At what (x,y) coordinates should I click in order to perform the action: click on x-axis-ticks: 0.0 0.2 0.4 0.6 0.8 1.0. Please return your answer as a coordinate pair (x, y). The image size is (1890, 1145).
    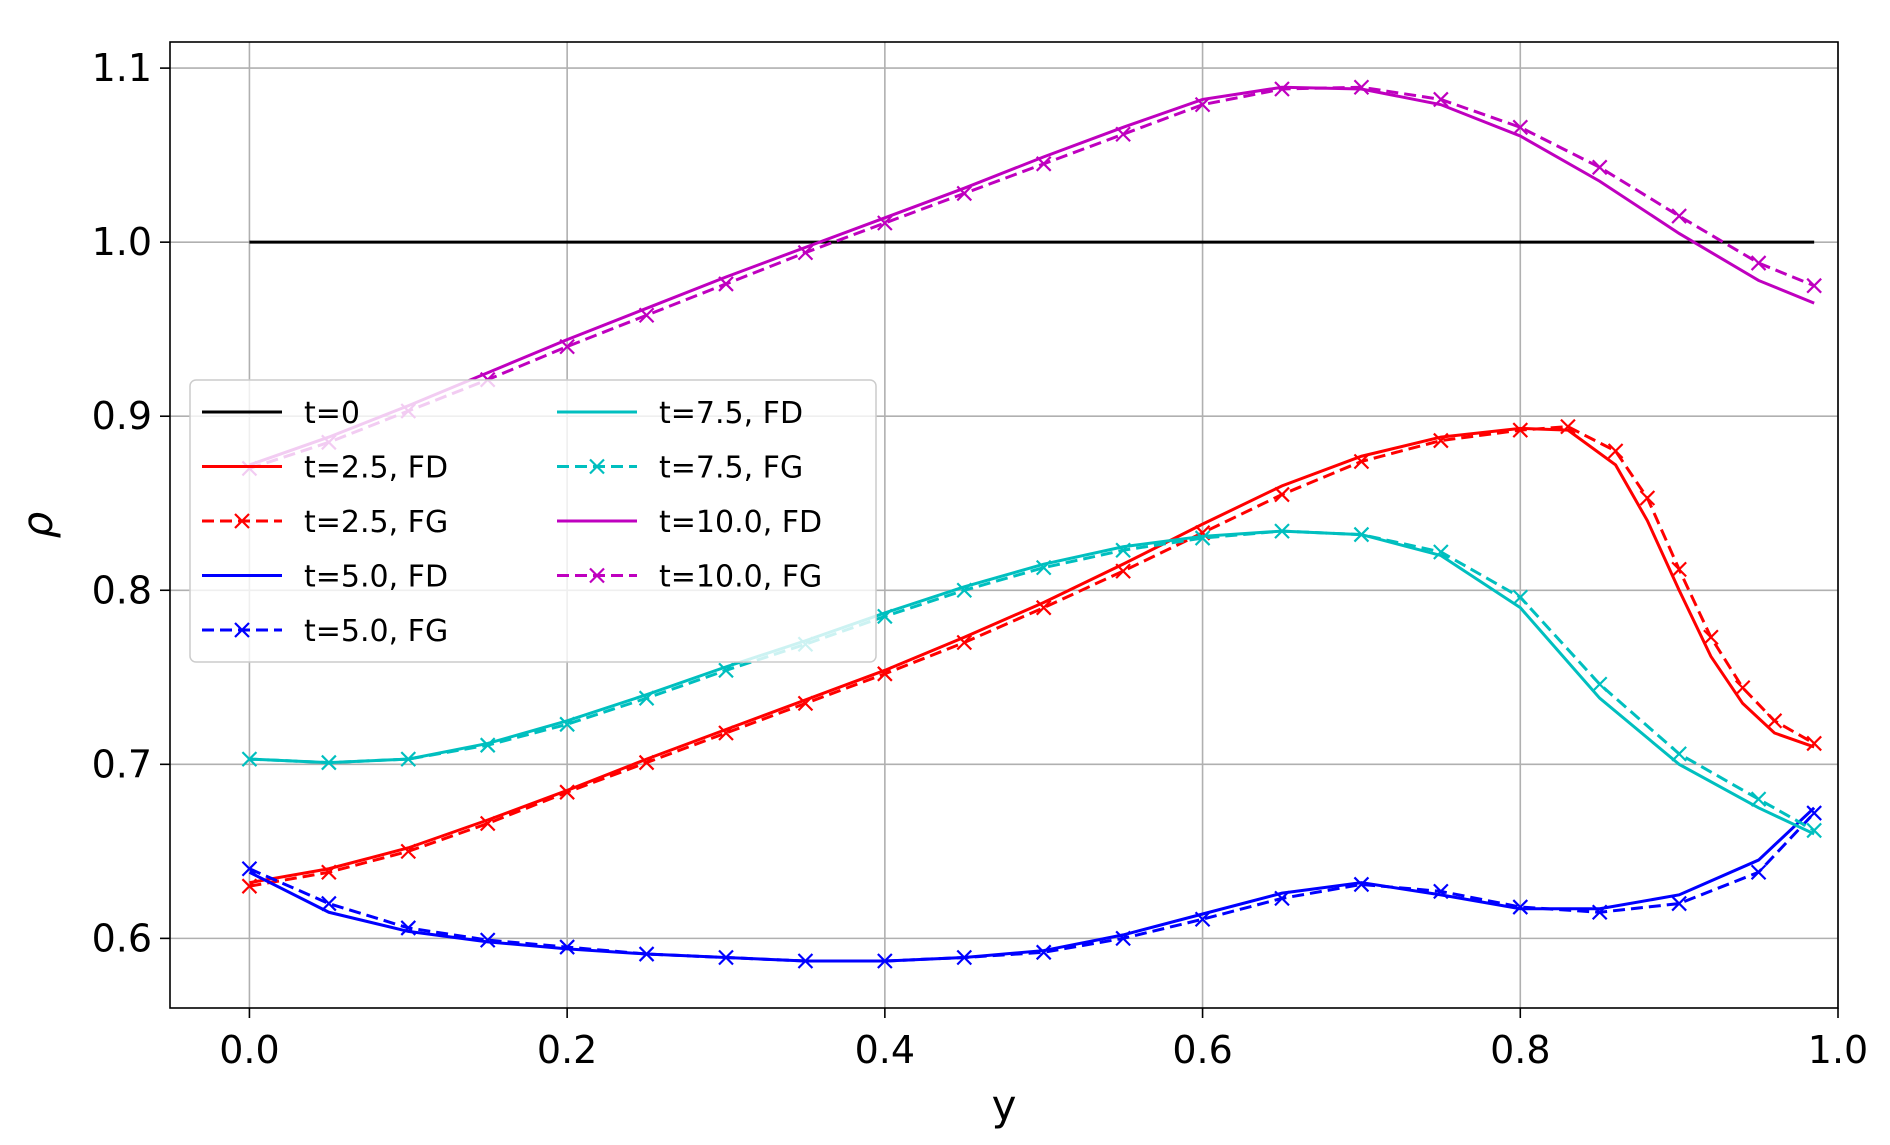
    Looking at the image, I should click on (1043, 1040).